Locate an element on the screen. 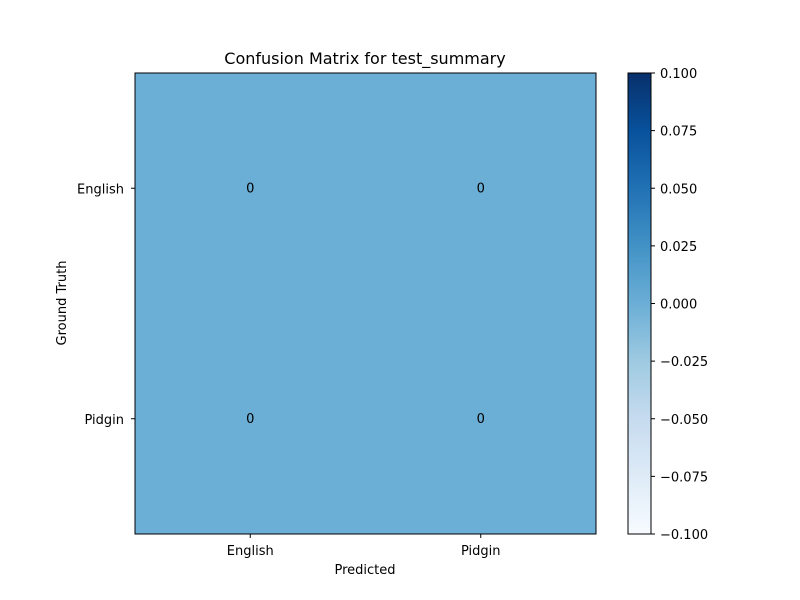 Image resolution: width=800 pixels, height=600 pixels. x-axis-label: Predicted is located at coordinates (364, 570).